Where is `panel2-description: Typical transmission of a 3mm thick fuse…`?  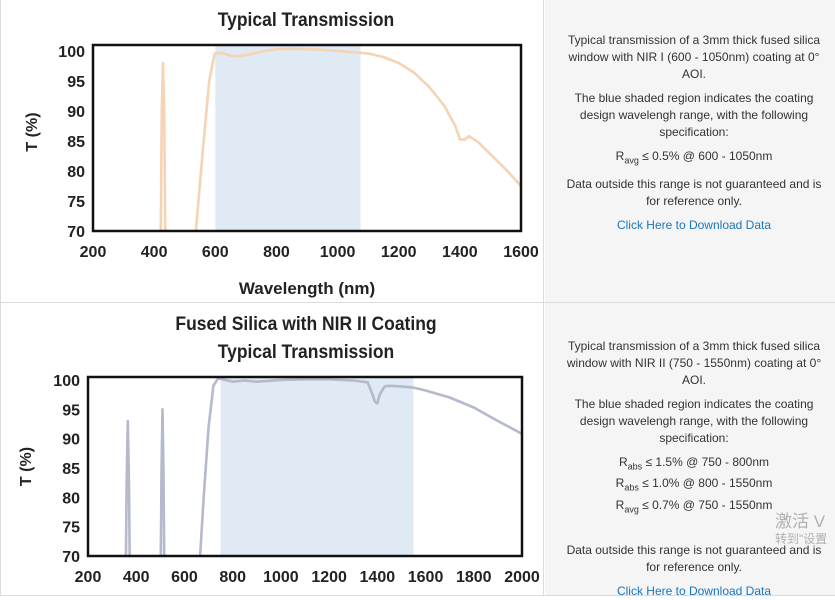 panel2-description: Typical transmission of a 3mm thick fuse… is located at coordinates (694, 363).